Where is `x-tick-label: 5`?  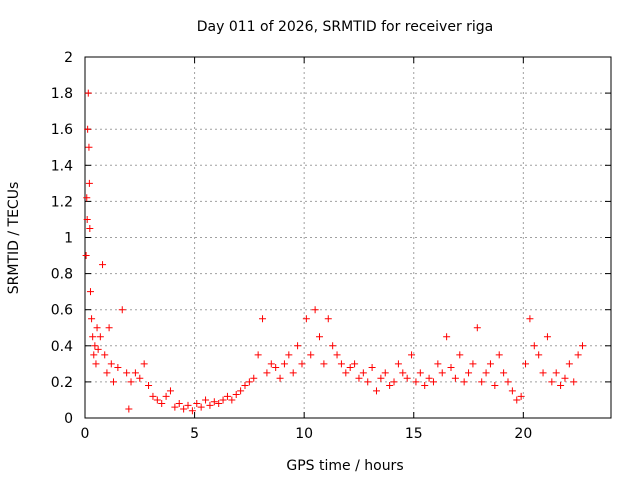
x-tick-label: 5 is located at coordinates (194, 434).